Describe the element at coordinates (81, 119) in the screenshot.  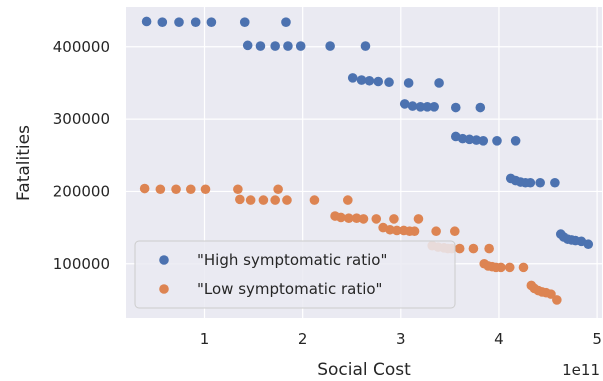
I see `y-tick-label: 300000` at that location.